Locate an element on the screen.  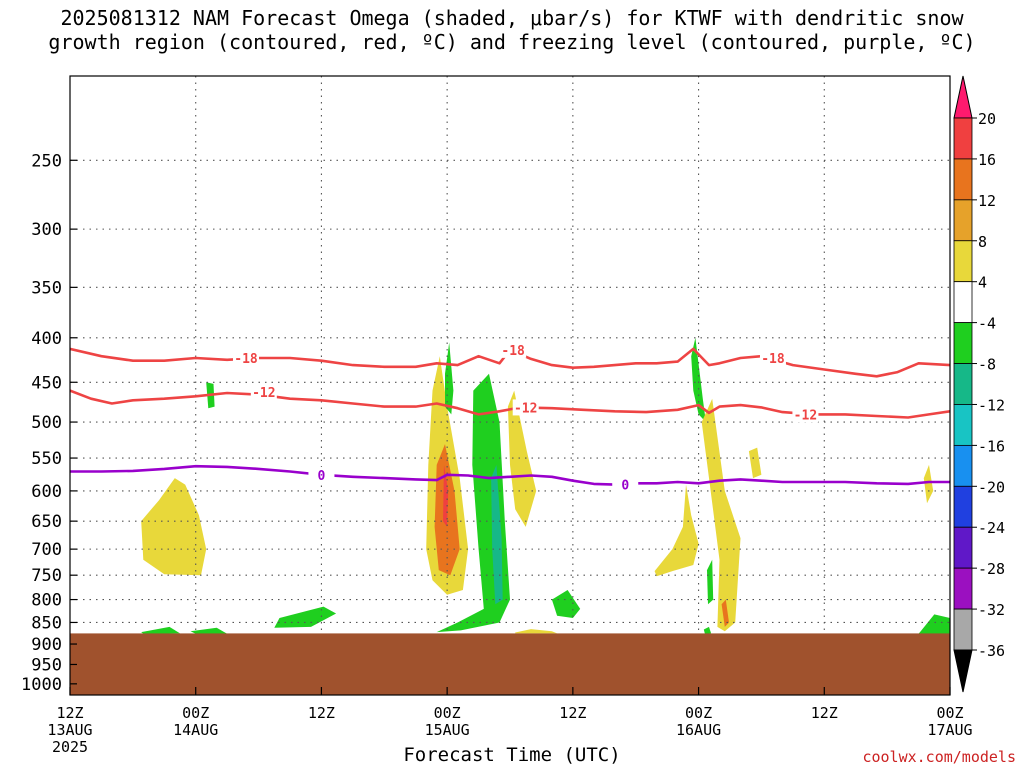
colorbar-band--4 is located at coordinates (963, 302).